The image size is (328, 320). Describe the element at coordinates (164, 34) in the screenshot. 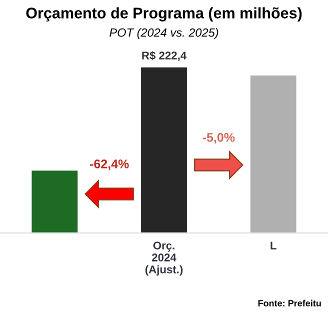

I see `chart-subtitle: POT (2024 vs. 2025)` at that location.